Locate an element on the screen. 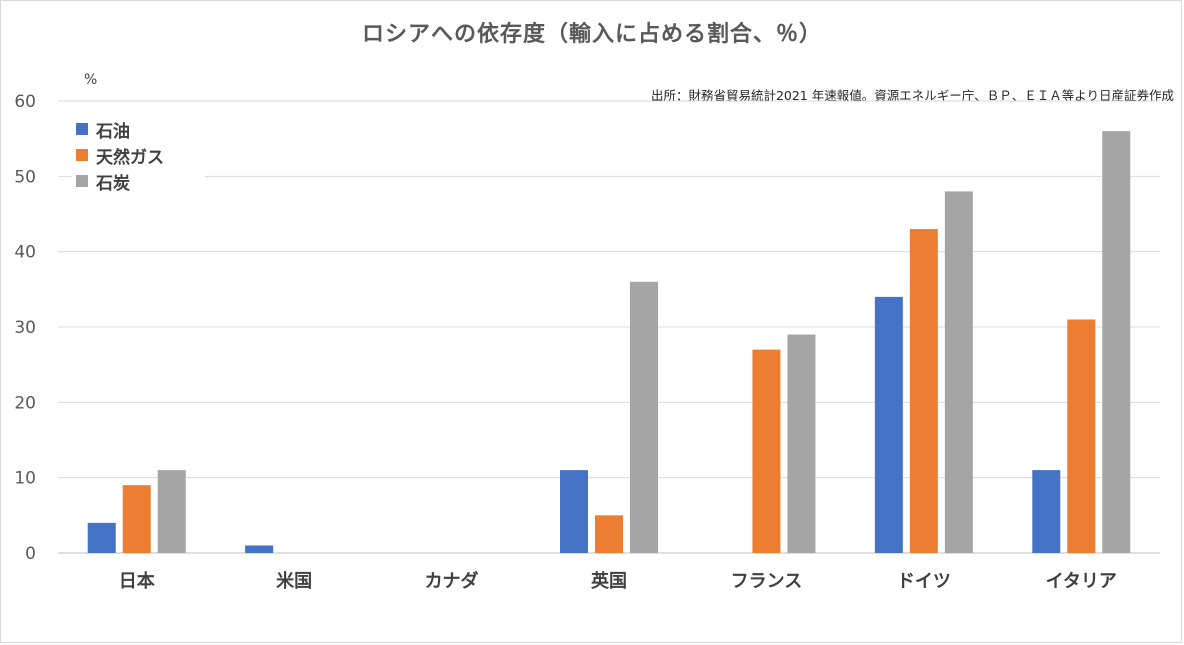  y-tick-label-20: 20 is located at coordinates (25, 403).